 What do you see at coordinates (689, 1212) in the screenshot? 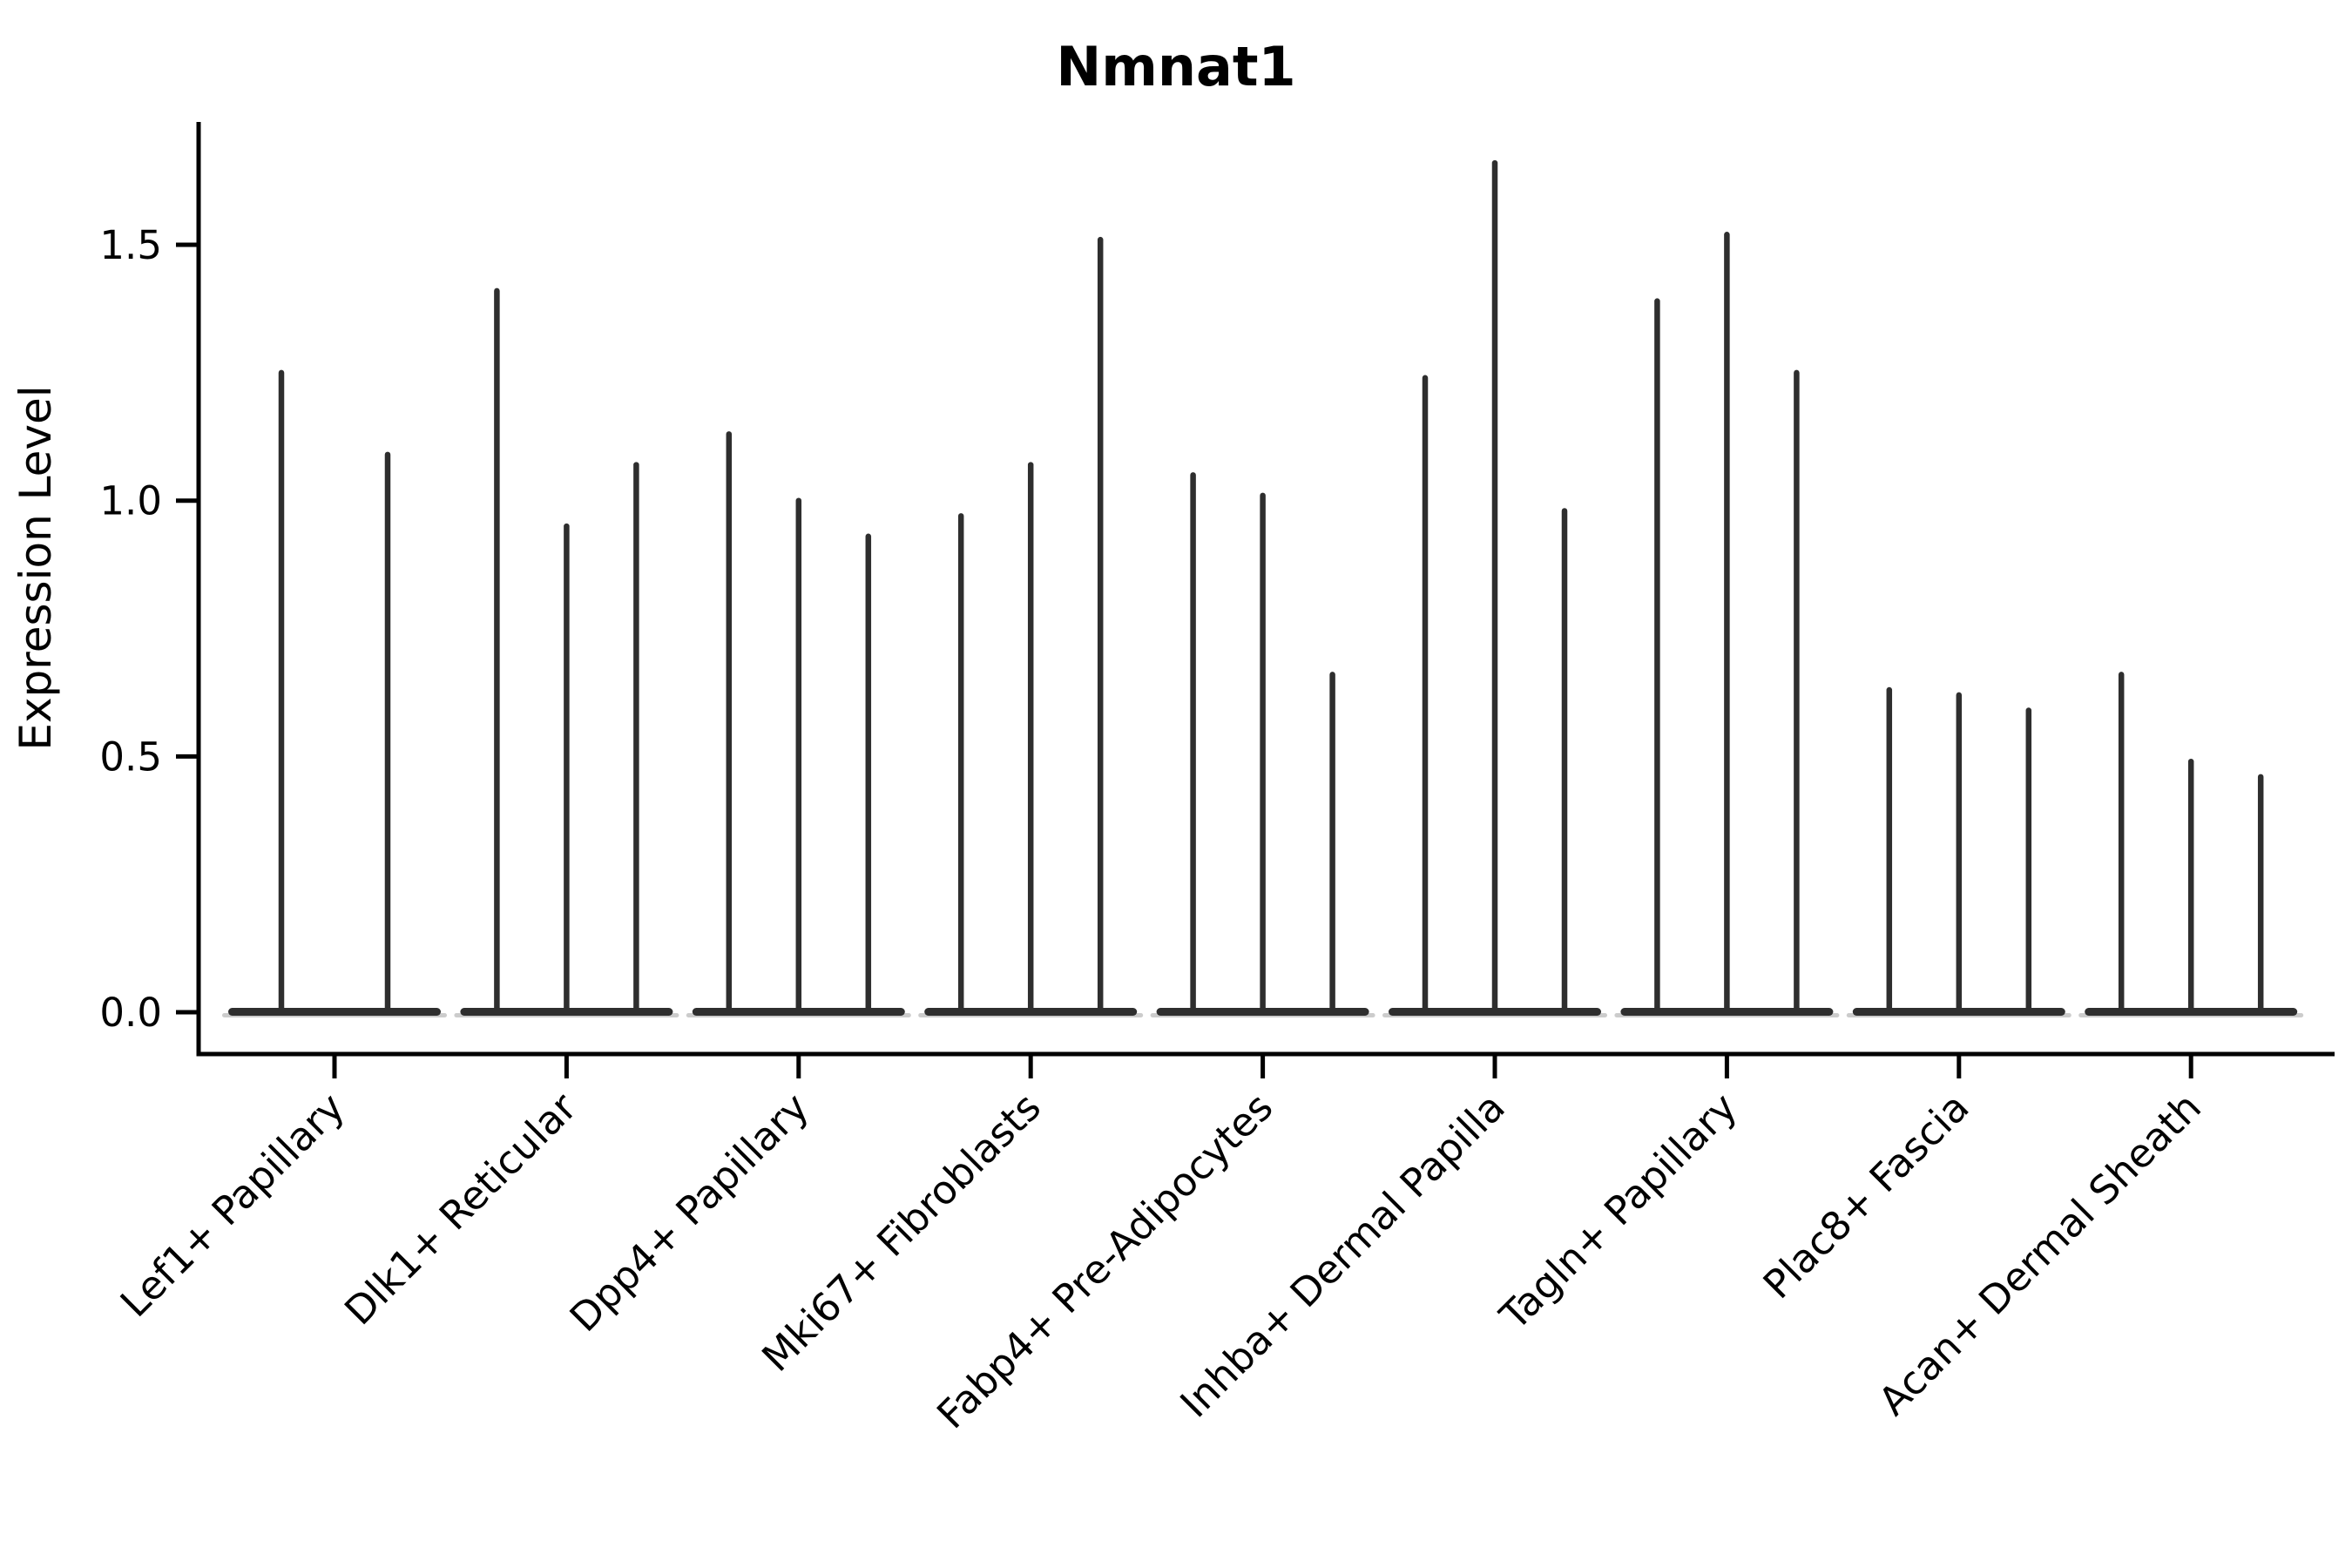
I see `x-tick-label: Dpp4+ Papillary` at bounding box center [689, 1212].